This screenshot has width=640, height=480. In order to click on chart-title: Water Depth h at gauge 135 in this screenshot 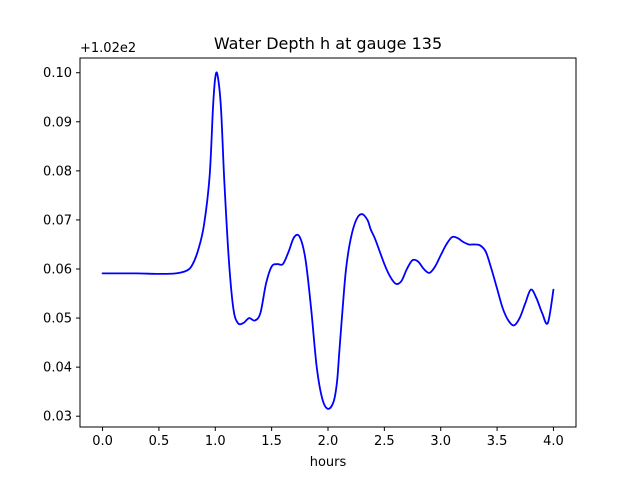, I will do `click(328, 43)`.